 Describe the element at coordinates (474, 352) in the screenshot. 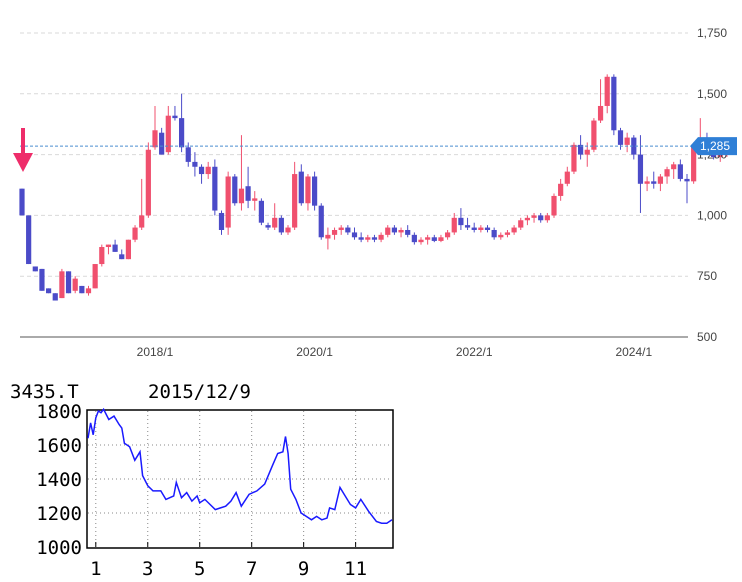

I see `x-tick-label: 2022/1` at that location.